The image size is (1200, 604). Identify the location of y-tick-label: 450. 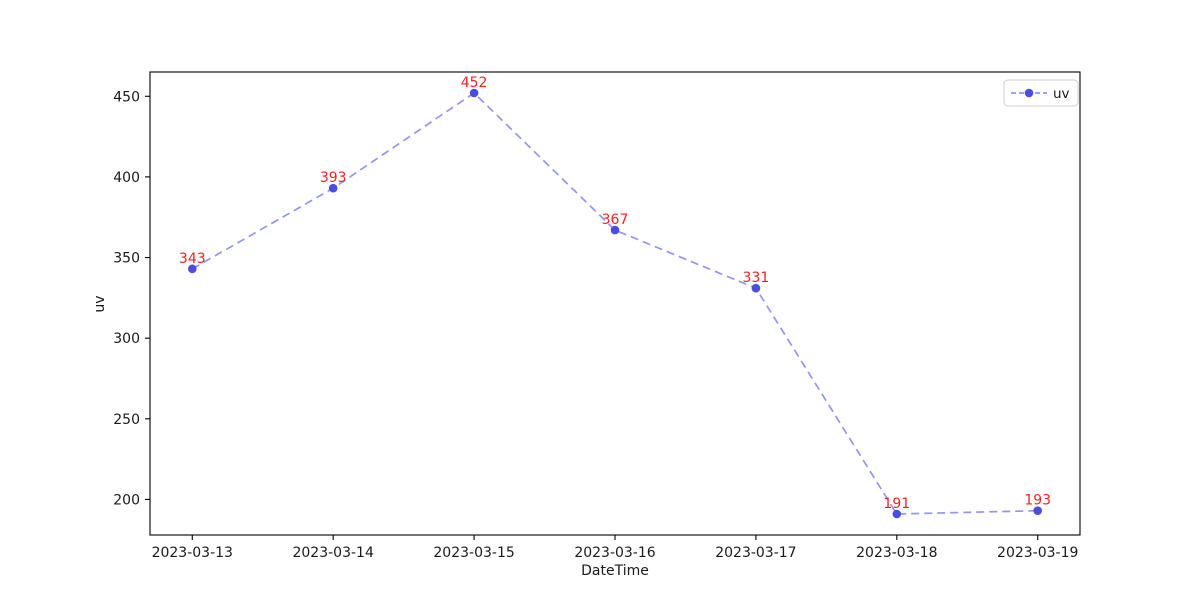
(126, 97).